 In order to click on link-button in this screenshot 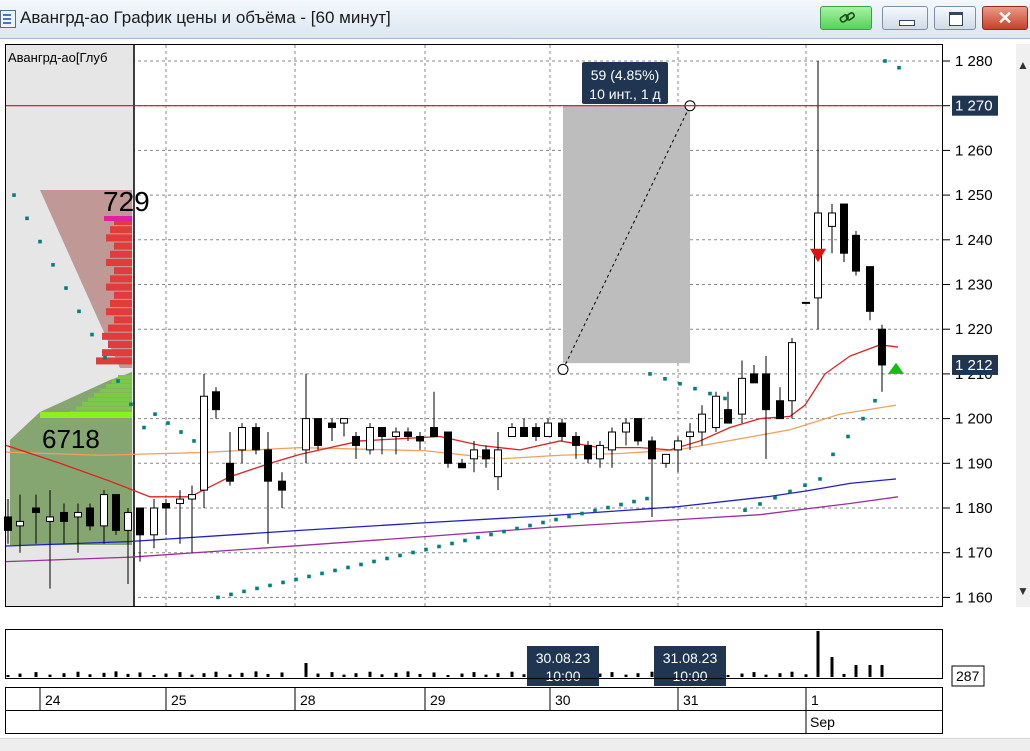, I will do `click(846, 18)`.